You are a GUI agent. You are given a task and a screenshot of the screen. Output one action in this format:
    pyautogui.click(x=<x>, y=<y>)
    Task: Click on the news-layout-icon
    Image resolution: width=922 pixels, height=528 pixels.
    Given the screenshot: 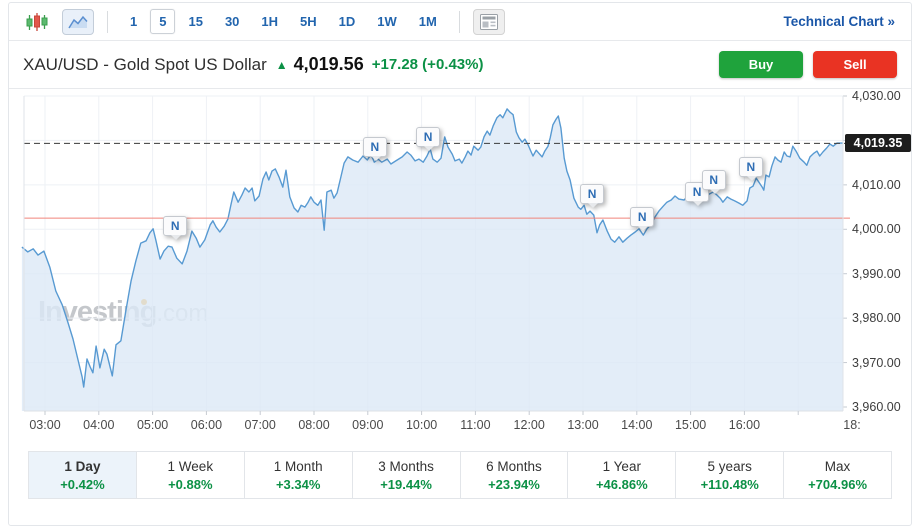 What is the action you would take?
    pyautogui.click(x=488, y=21)
    